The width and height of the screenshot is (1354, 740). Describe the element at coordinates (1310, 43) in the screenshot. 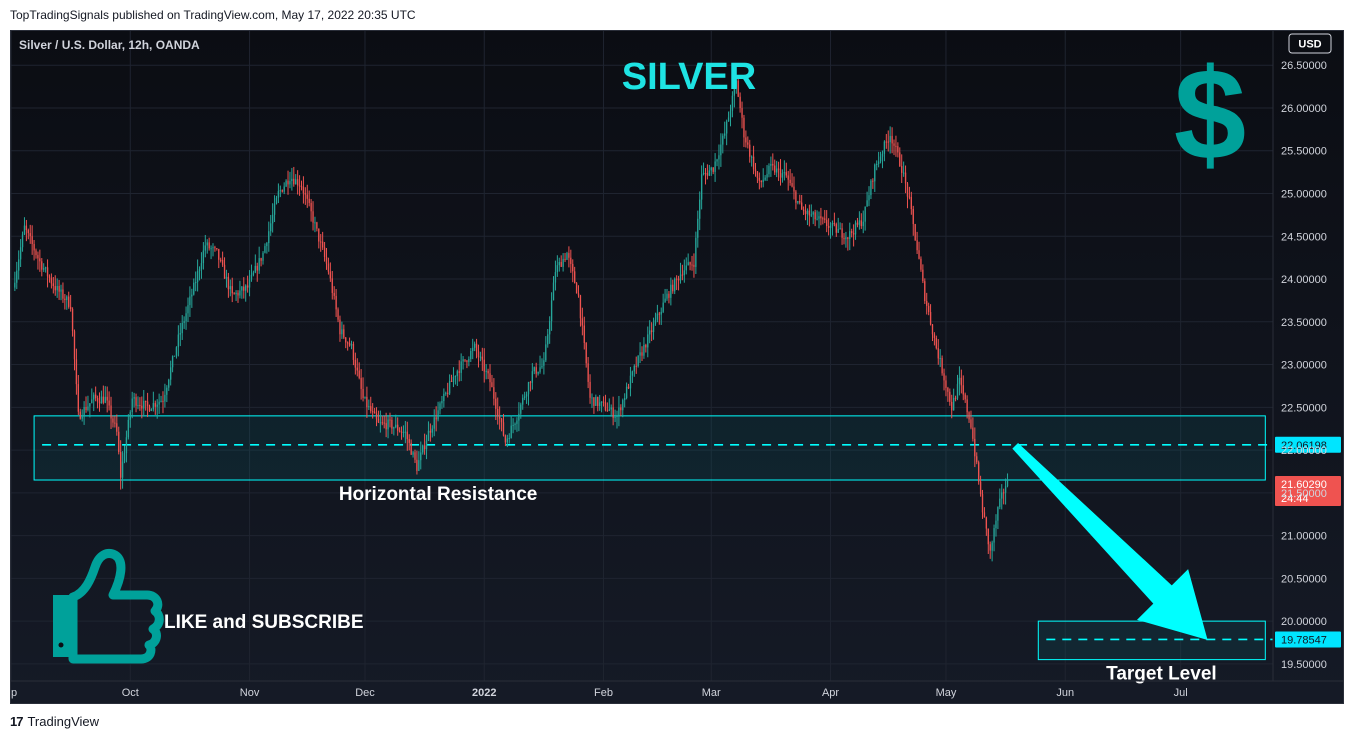

I see `currency-button: USD` at that location.